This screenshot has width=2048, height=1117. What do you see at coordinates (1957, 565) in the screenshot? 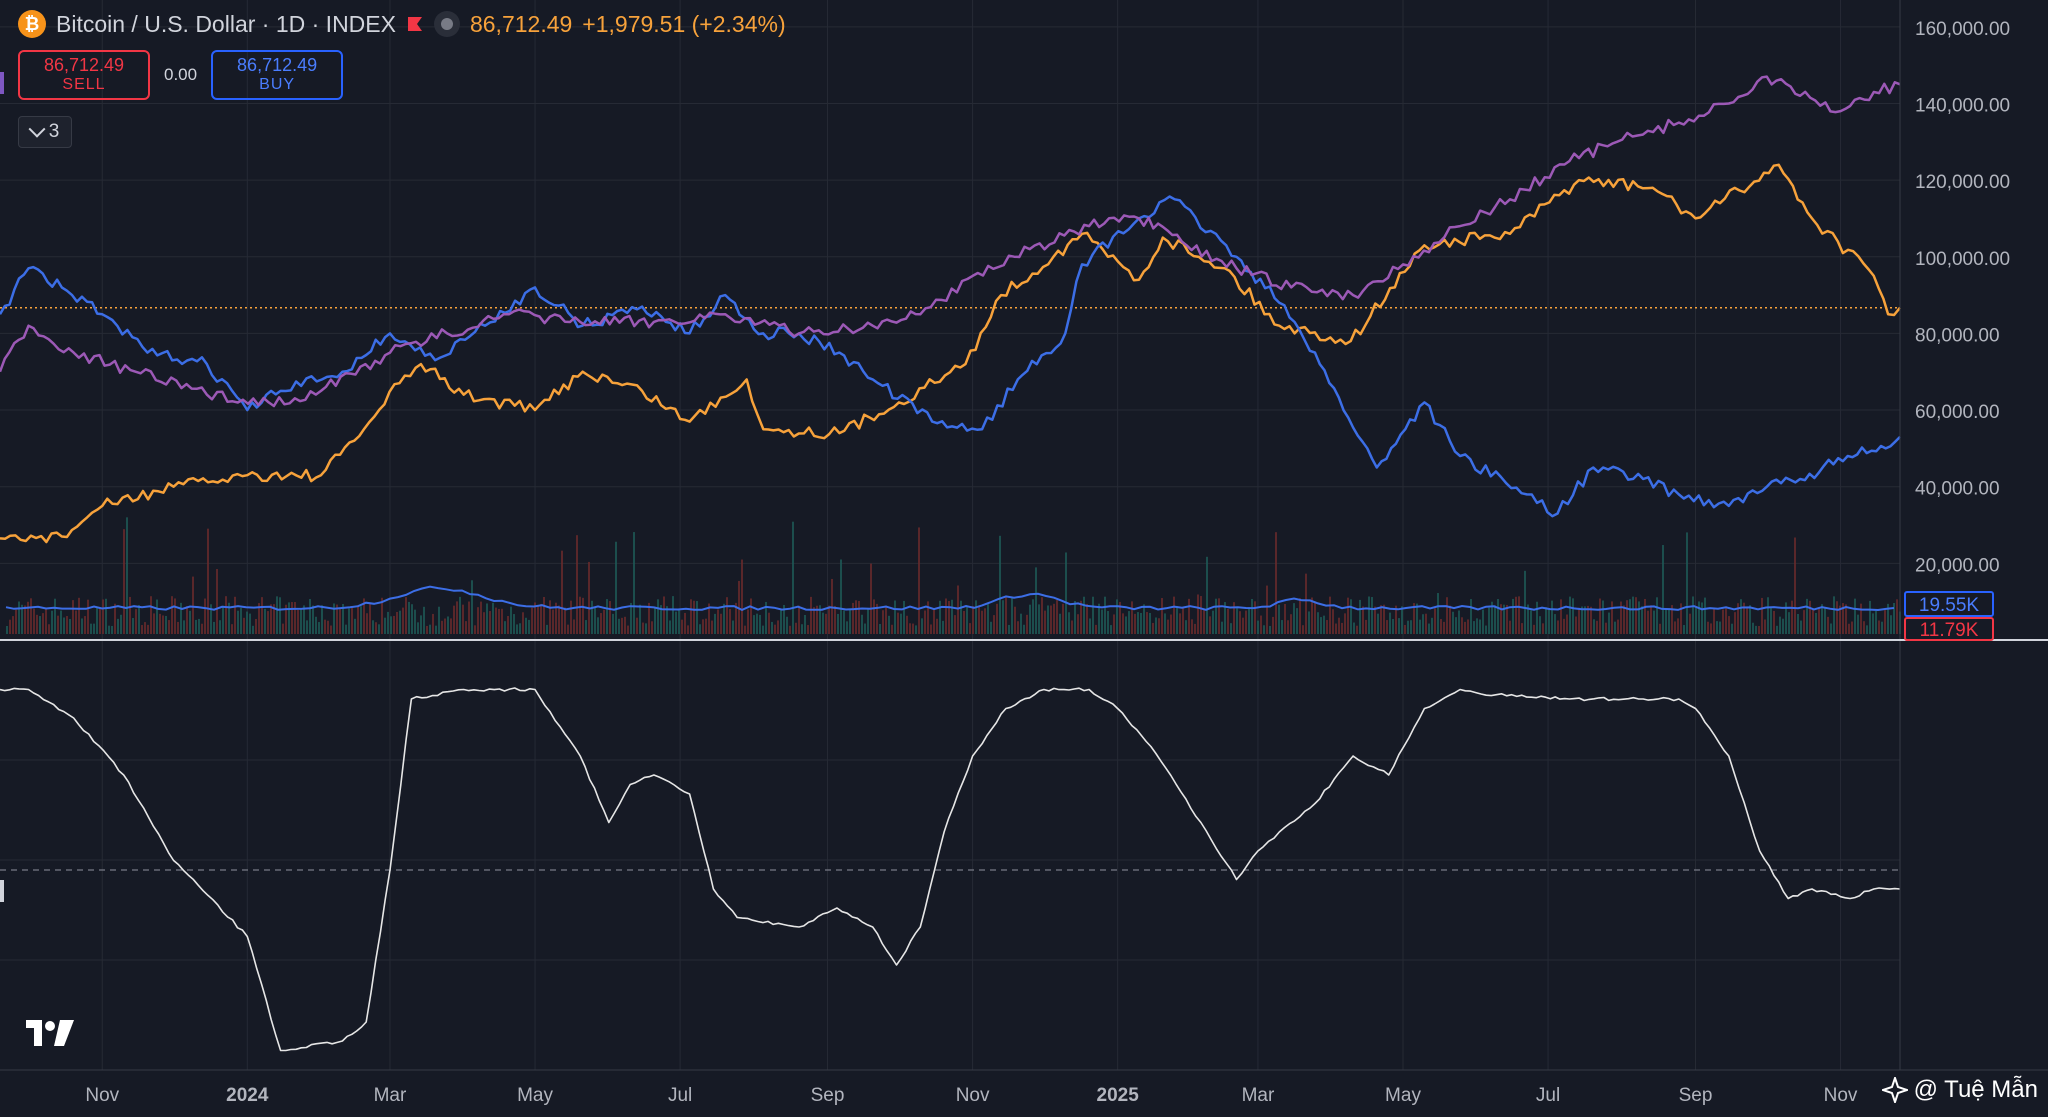
I see `price-tick-label: 20,000.00` at bounding box center [1957, 565].